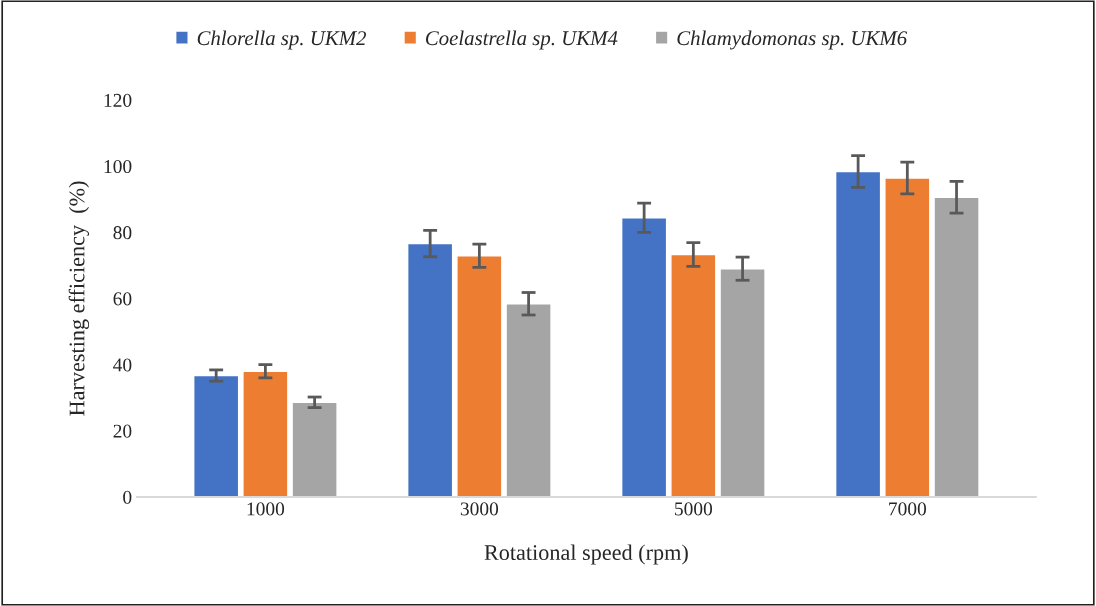 The height and width of the screenshot is (606, 1096). I want to click on y-axis-title: Harvesting efficiency (%), so click(79, 298).